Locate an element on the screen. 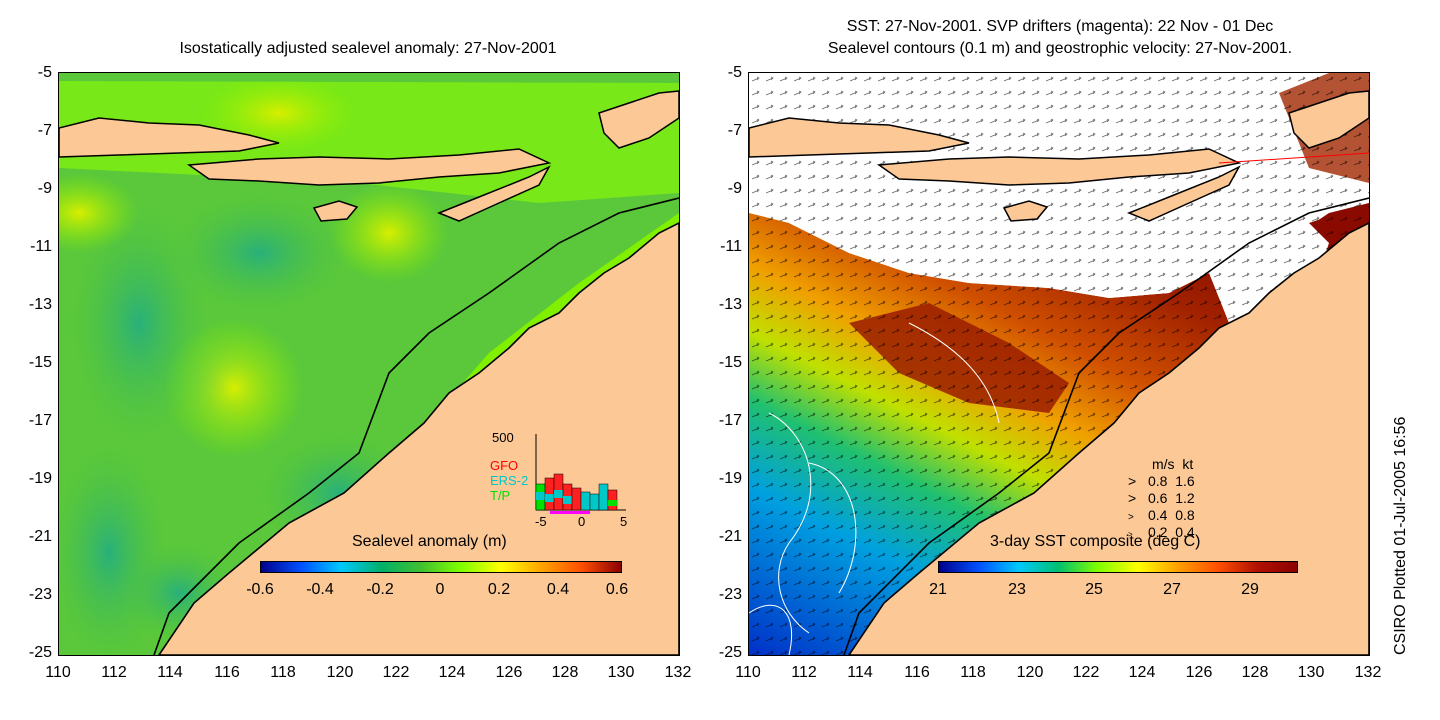  velocity-legend-row: >0.6 1.2 is located at coordinates (1161, 498).